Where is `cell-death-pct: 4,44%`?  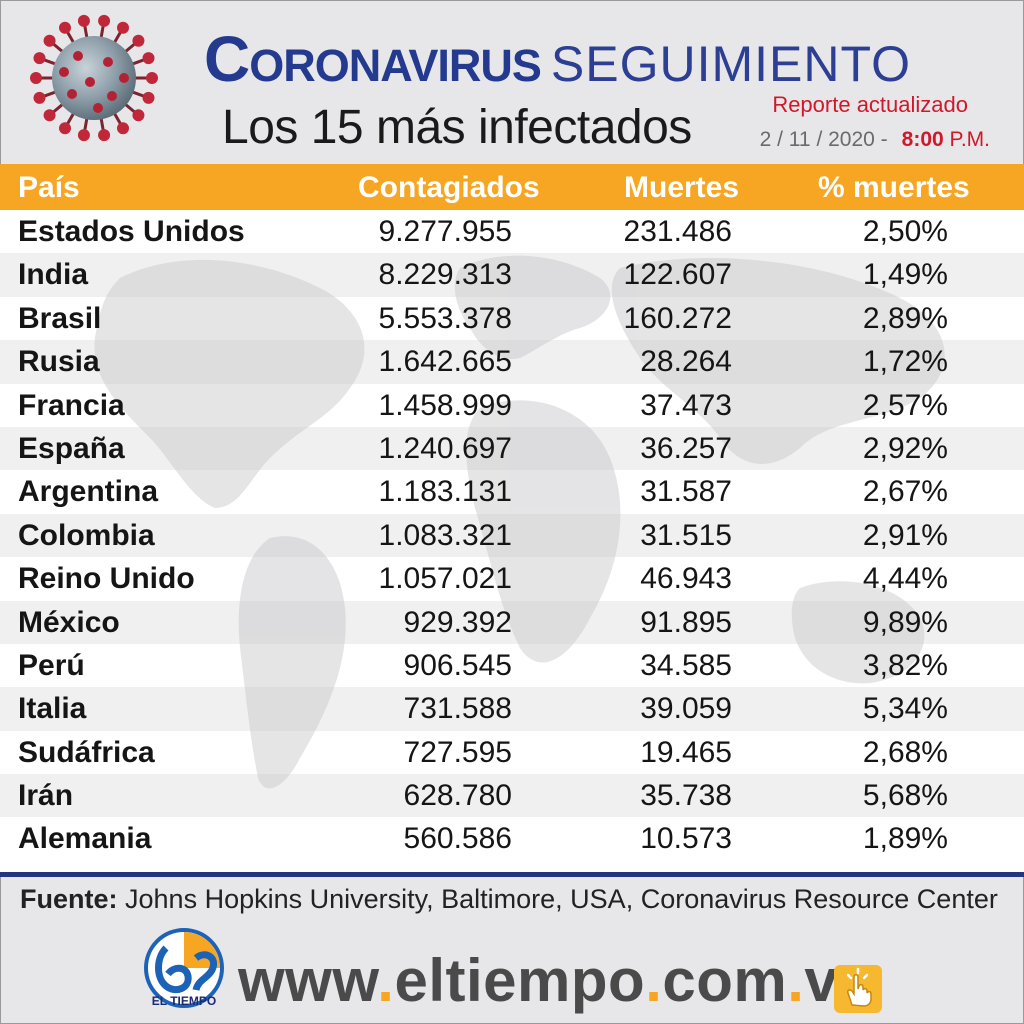 cell-death-pct: 4,44% is located at coordinates (905, 579).